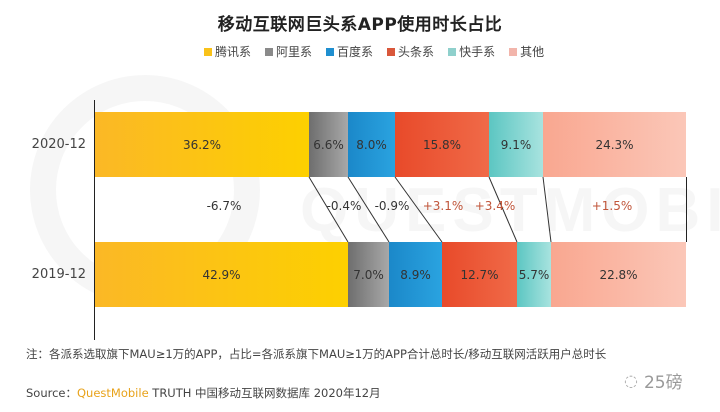 The height and width of the screenshot is (412, 720). Describe the element at coordinates (663, 383) in the screenshot. I see `logo-text: 25磅` at that location.